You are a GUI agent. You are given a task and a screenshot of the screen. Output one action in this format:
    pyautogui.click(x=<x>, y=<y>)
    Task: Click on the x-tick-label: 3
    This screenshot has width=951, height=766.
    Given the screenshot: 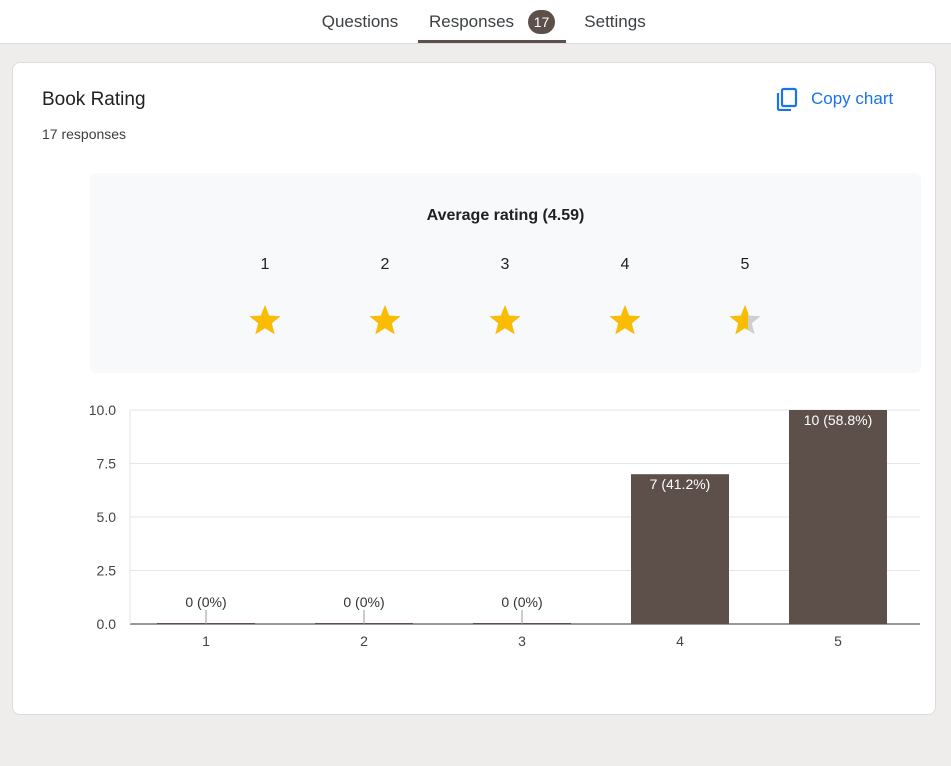 What is the action you would take?
    pyautogui.click(x=522, y=641)
    